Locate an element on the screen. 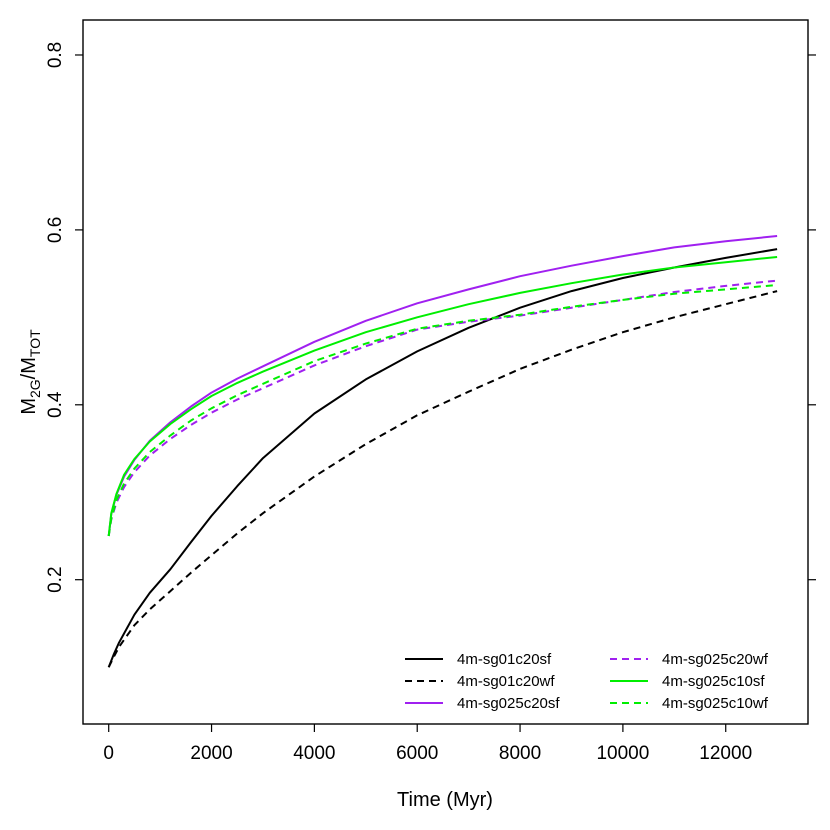 This screenshot has width=830, height=830. x-tick-label: 0 is located at coordinates (108, 753).